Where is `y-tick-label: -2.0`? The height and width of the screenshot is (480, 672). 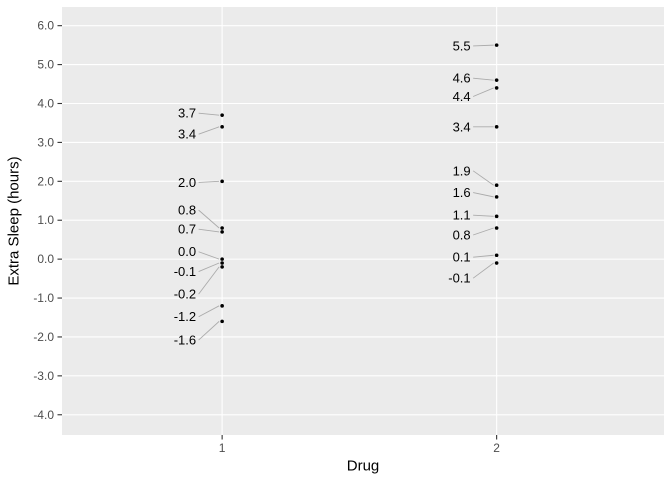
y-tick-label: -2.0 is located at coordinates (43, 337).